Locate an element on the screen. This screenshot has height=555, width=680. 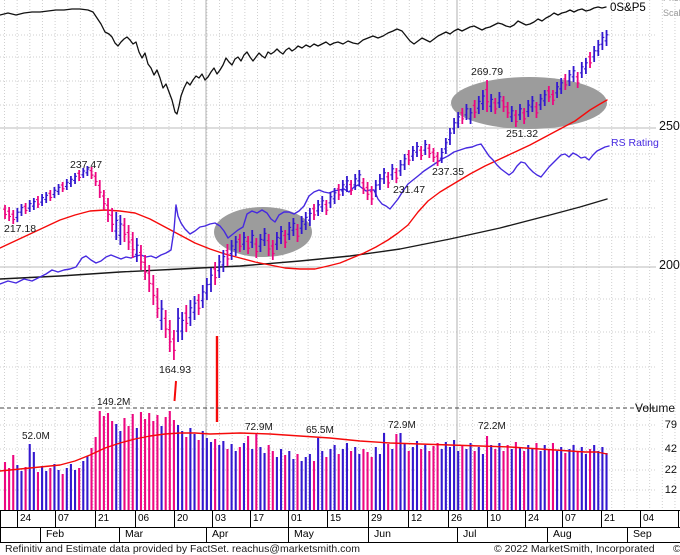
day-axis-row: 24 07 21 06 20 03 17 01 15 29 12 26 10 24 07 21 04 is located at coordinates (340, 519).